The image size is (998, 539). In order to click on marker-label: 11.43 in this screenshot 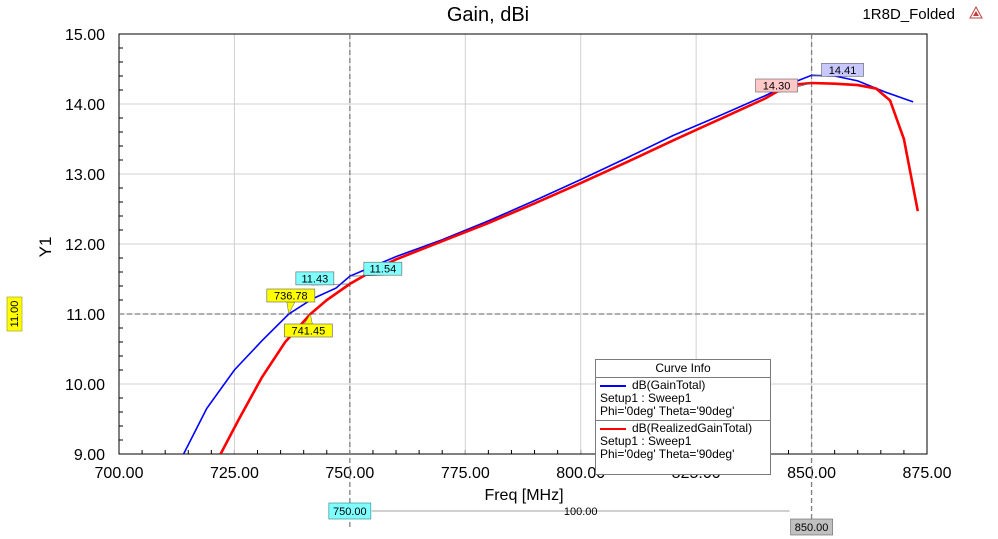, I will do `click(314, 279)`.